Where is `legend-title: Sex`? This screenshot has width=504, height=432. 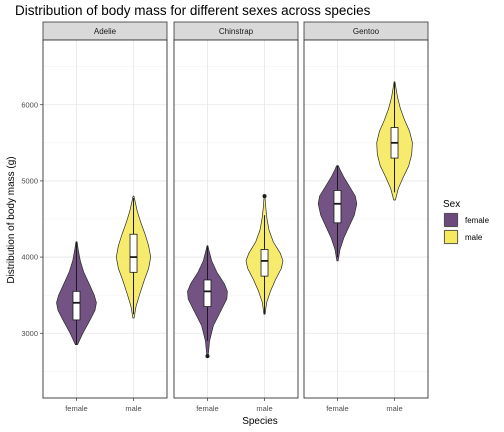
legend-title: Sex is located at coordinates (451, 204).